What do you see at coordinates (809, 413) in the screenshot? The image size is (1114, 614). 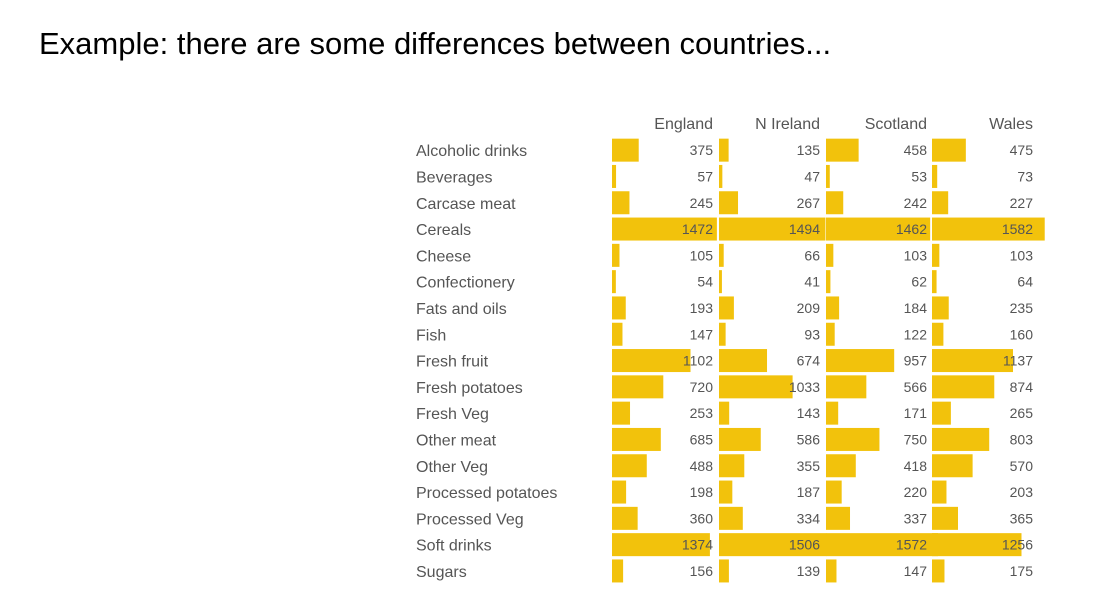 I see `value-label: 143` at bounding box center [809, 413].